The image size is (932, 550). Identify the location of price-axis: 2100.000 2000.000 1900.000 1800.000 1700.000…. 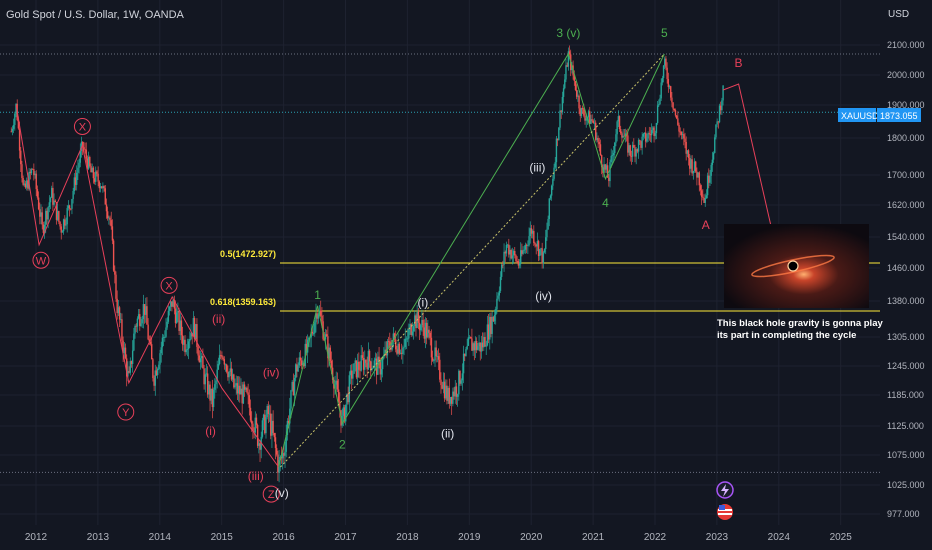
(906, 279).